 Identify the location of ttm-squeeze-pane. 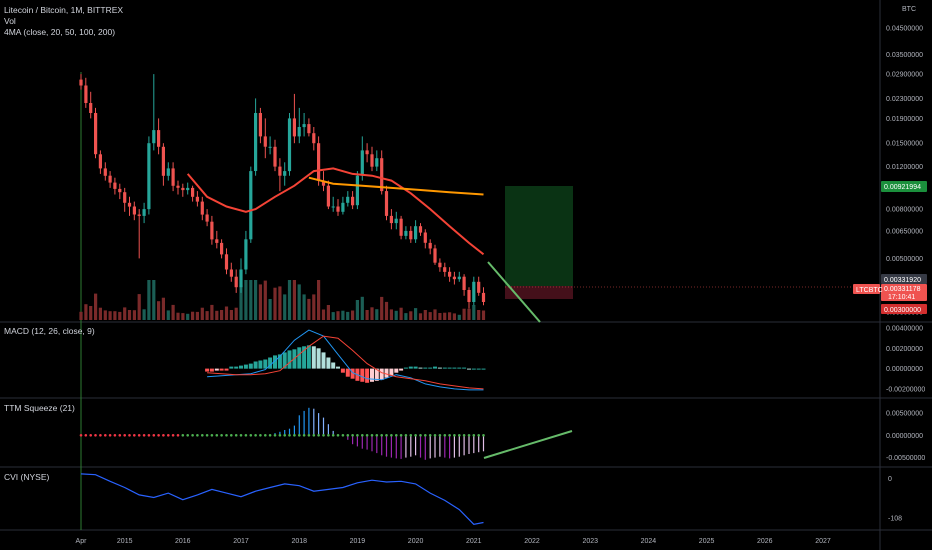
(282, 433).